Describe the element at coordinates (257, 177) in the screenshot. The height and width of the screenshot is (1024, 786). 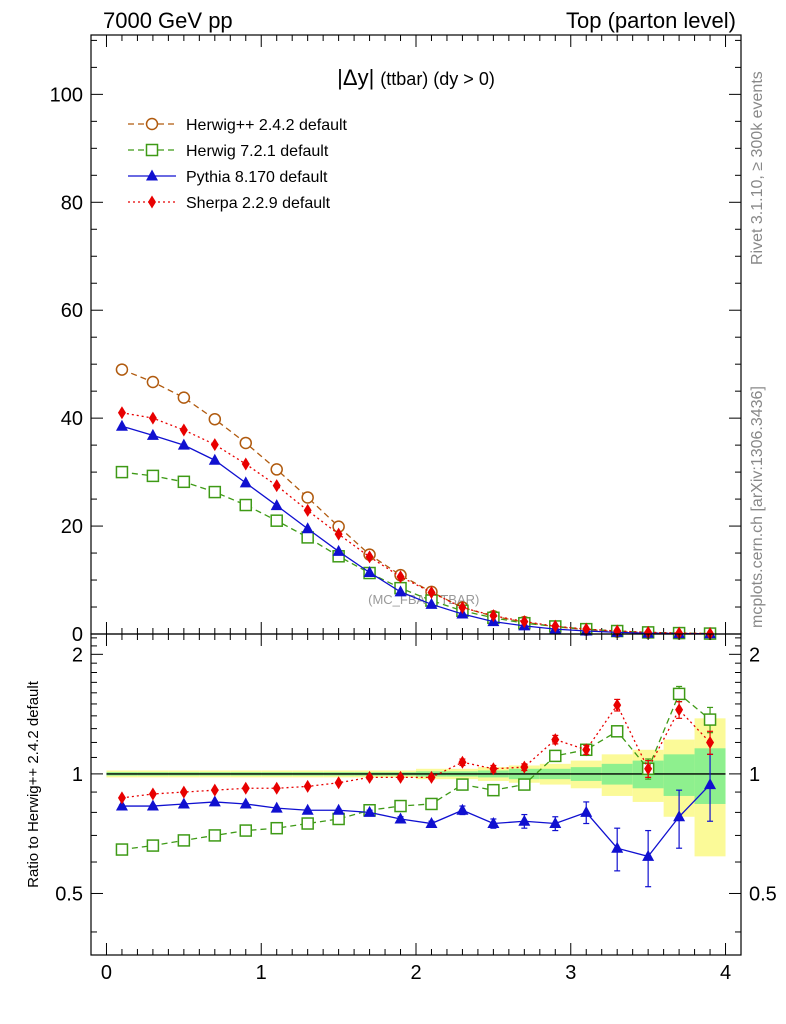
I see `legend-label-pythia: Pythia 8.170 default` at that location.